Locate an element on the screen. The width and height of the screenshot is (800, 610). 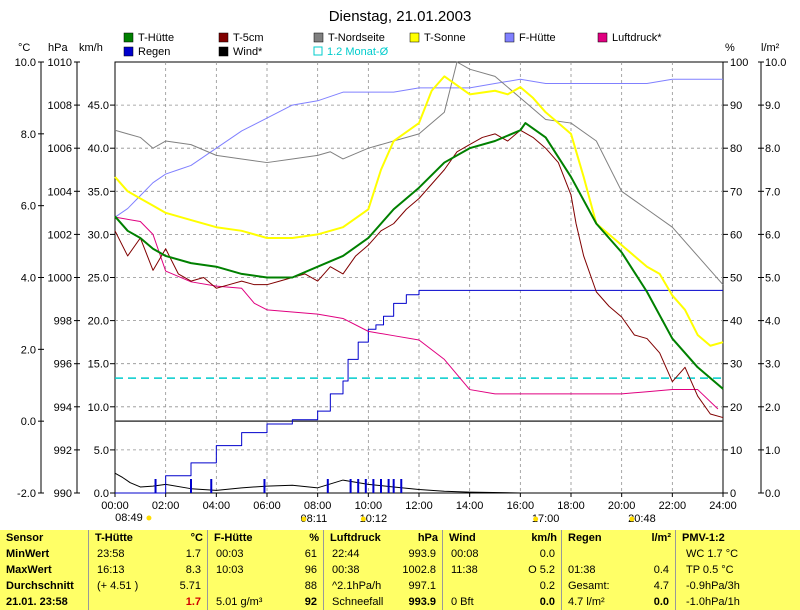
stats-row-time: 4.7 l/m² is located at coordinates (586, 602).